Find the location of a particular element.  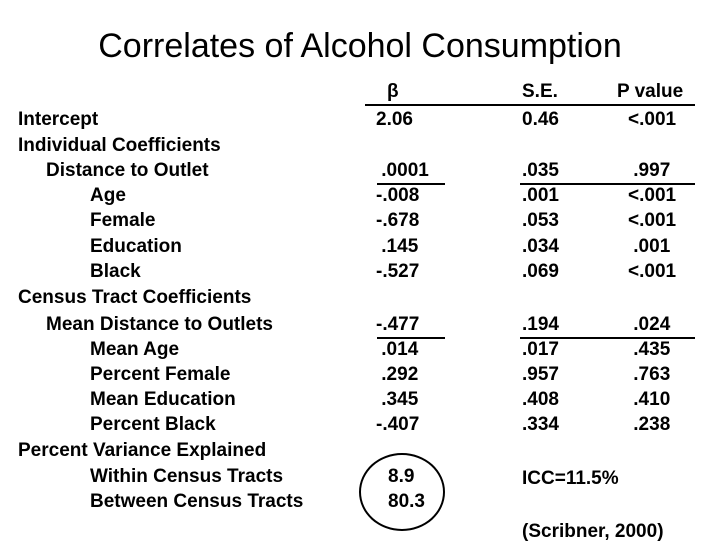

row-label: Mean Distance to Outlets is located at coordinates (159, 324).